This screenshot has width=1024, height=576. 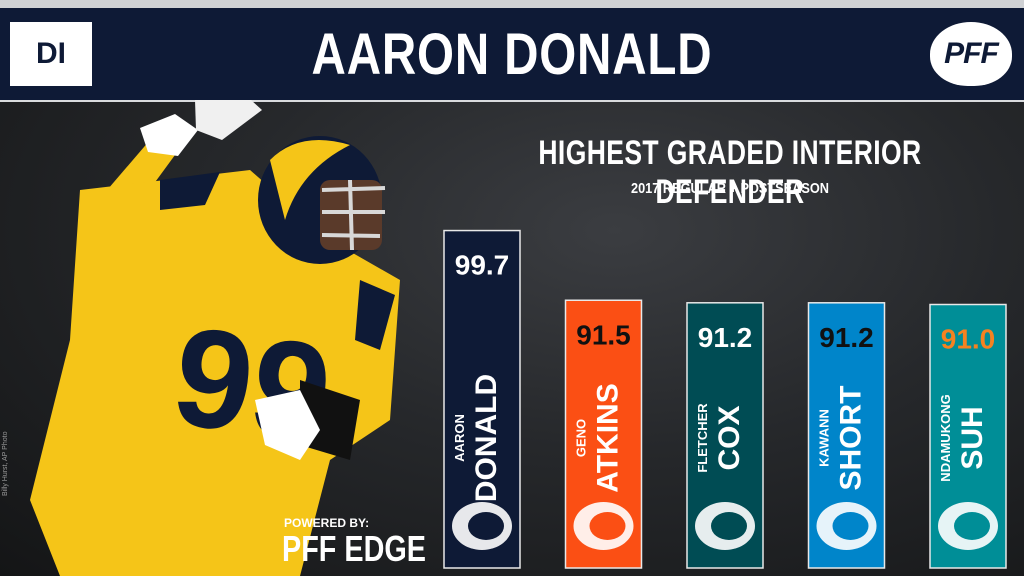 What do you see at coordinates (972, 437) in the screenshot?
I see `bar-last-name: SUH` at bounding box center [972, 437].